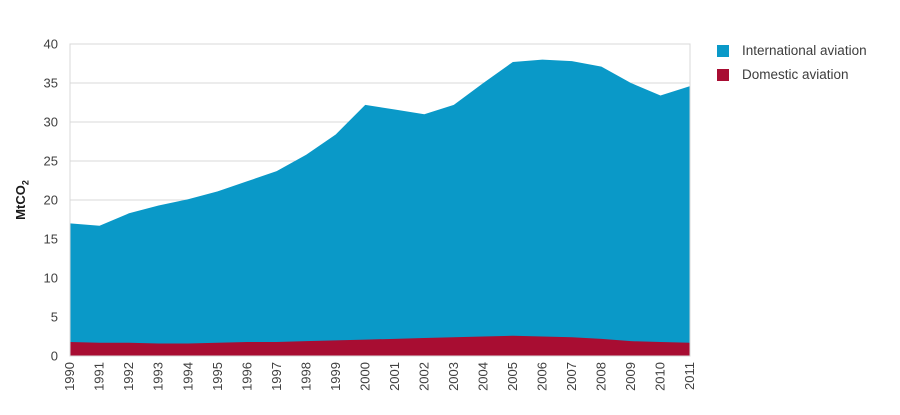  What do you see at coordinates (380, 345) in the screenshot?
I see `area-domestic-aviation` at bounding box center [380, 345].